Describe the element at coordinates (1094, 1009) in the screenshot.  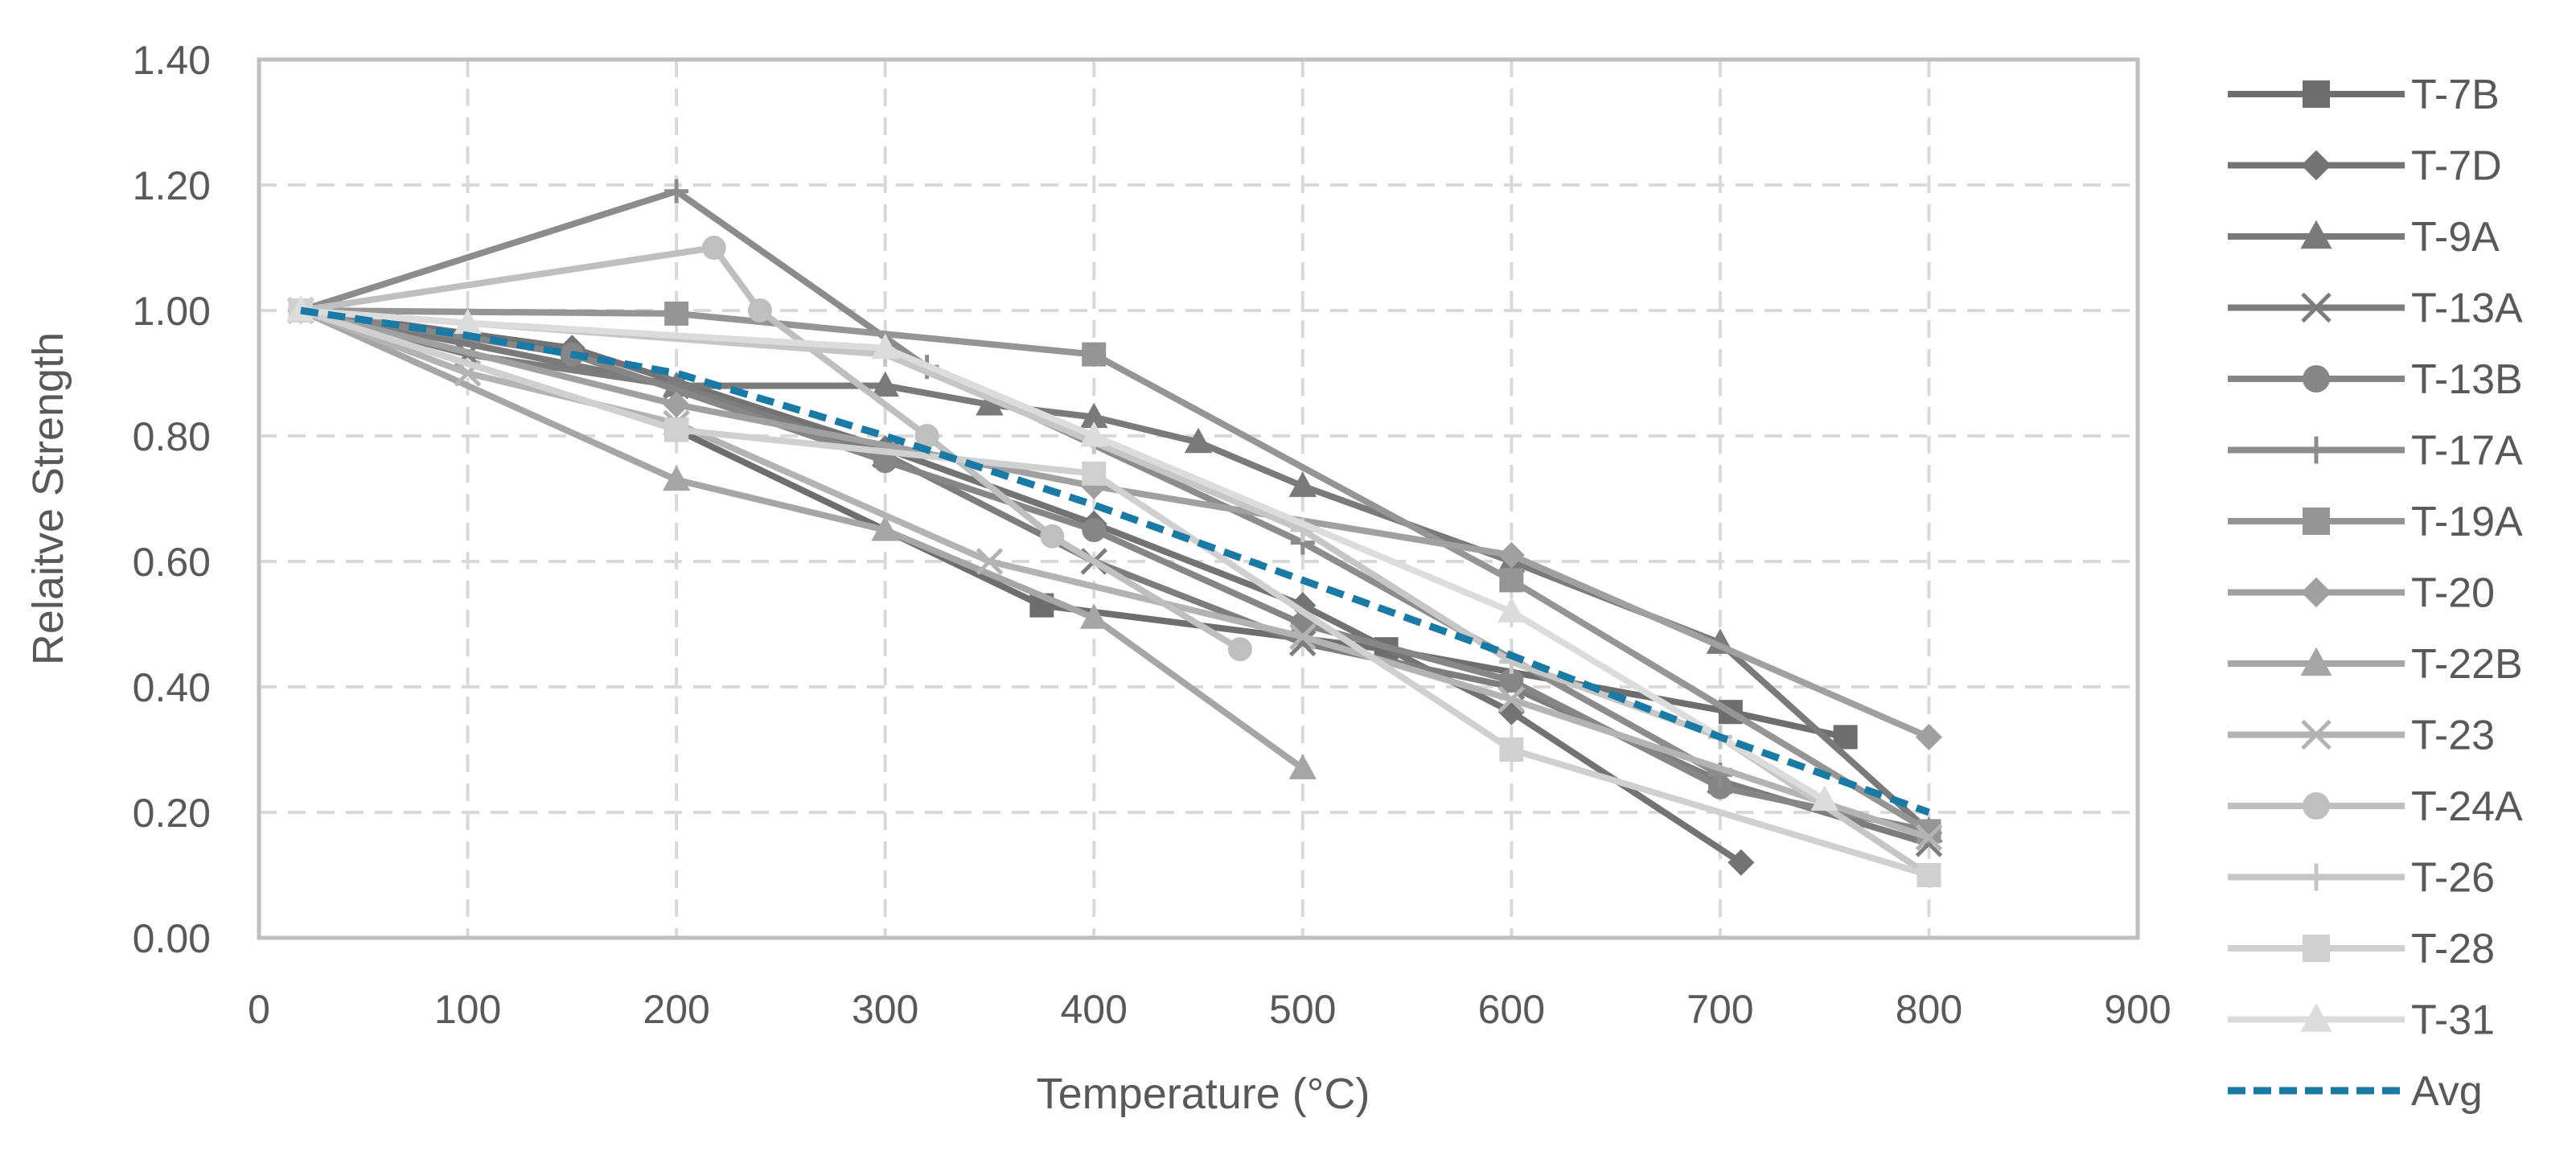
I see `x-tick-label: 400` at that location.